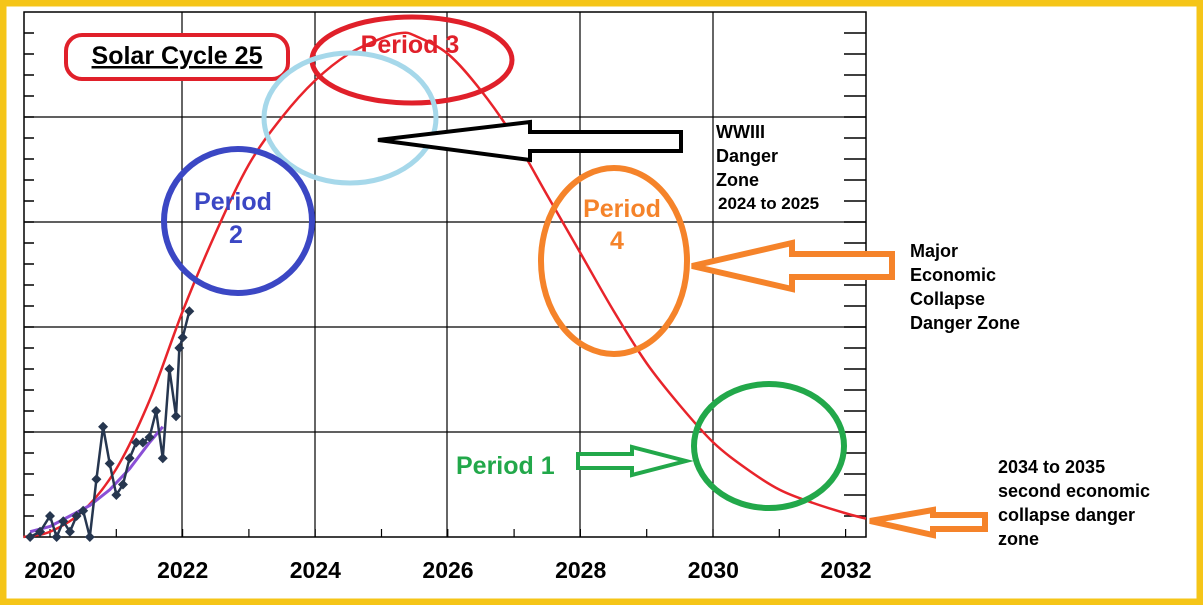  I want to click on second-text-2: second economic, so click(1074, 491).